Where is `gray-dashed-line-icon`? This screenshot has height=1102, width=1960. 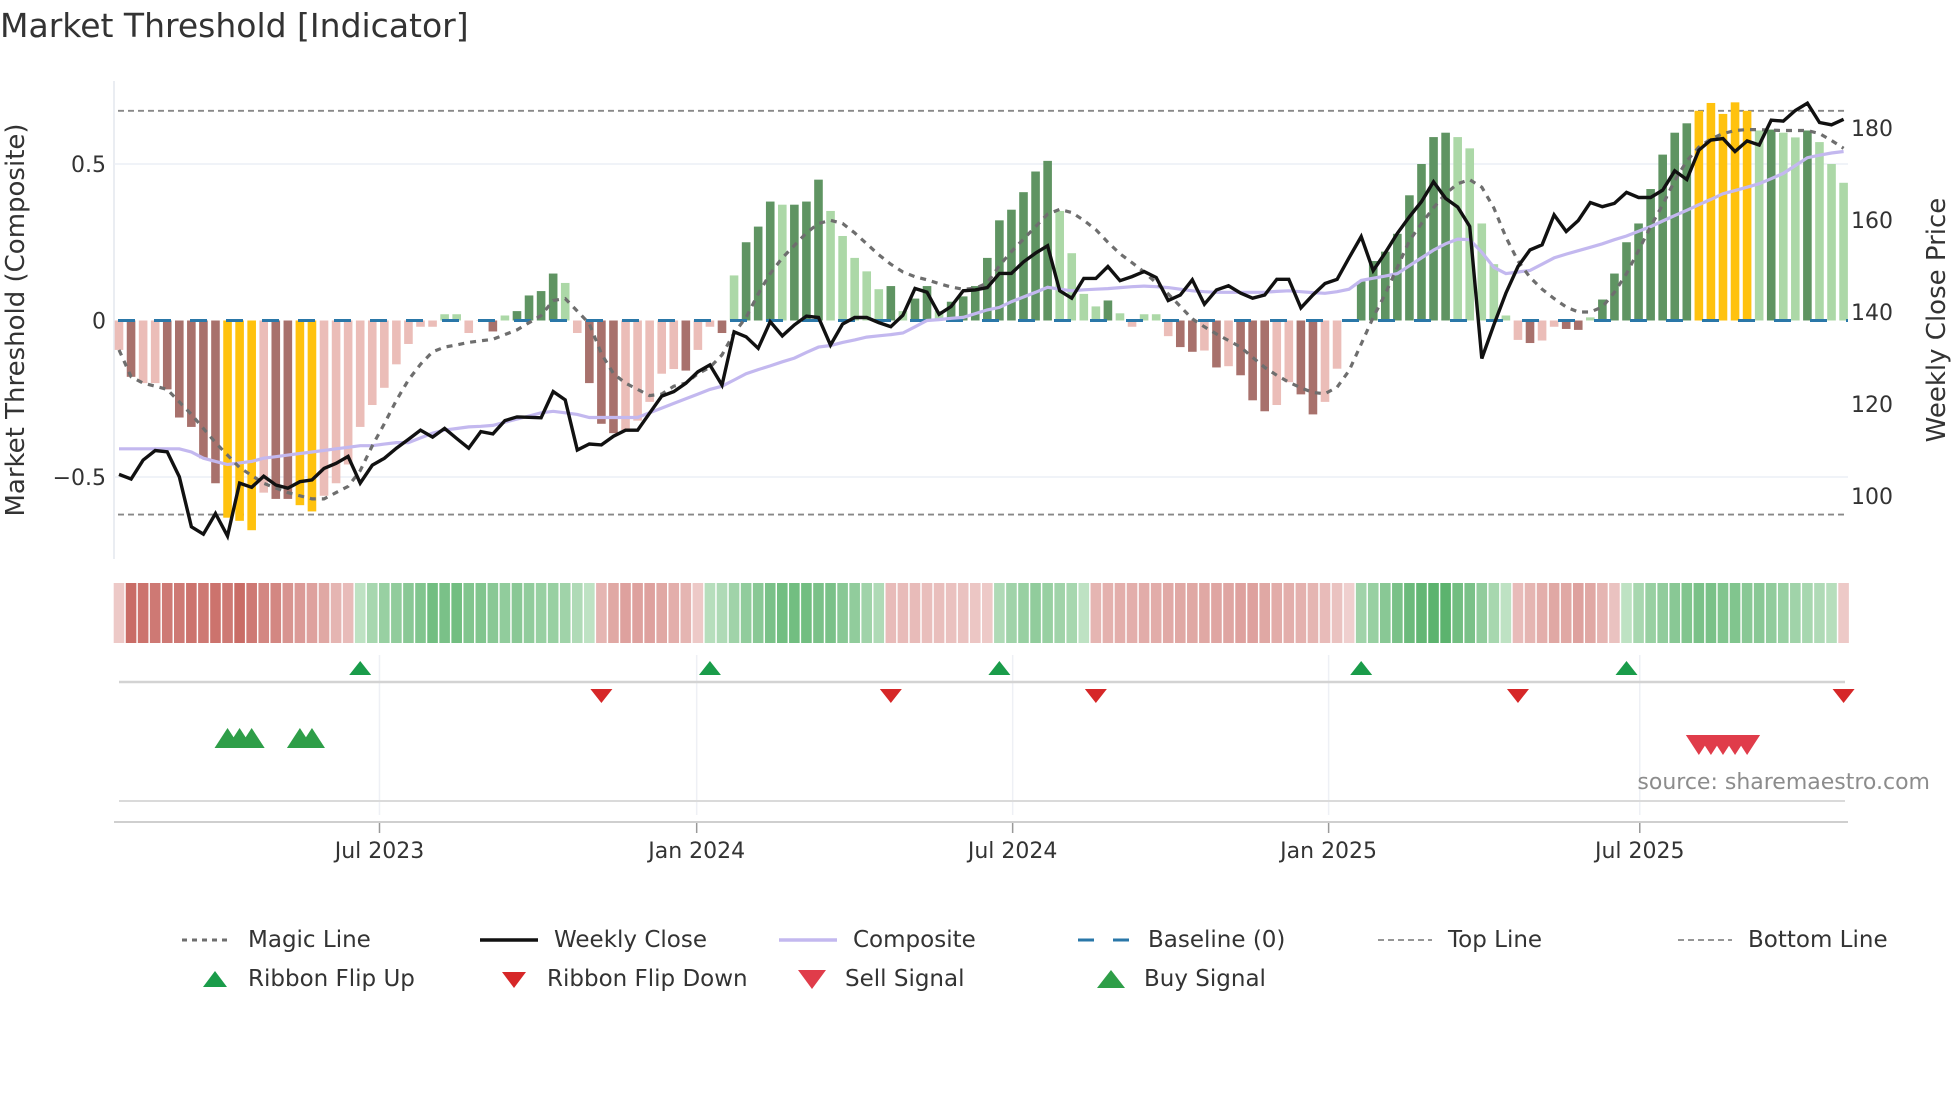 gray-dashed-line-icon is located at coordinates (1405, 940).